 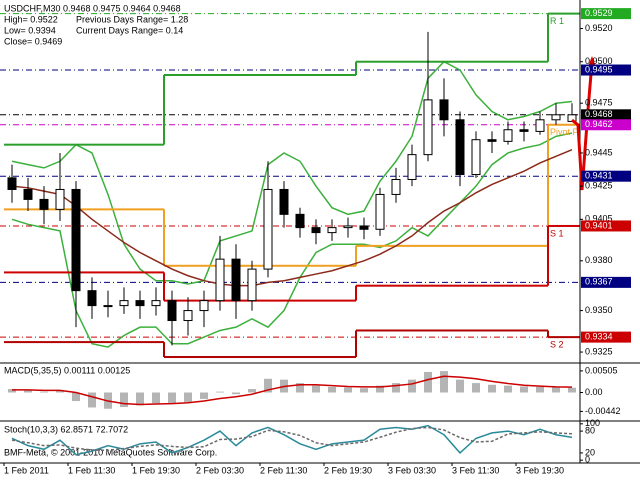 I want to click on macd-signal, so click(x=292, y=390).